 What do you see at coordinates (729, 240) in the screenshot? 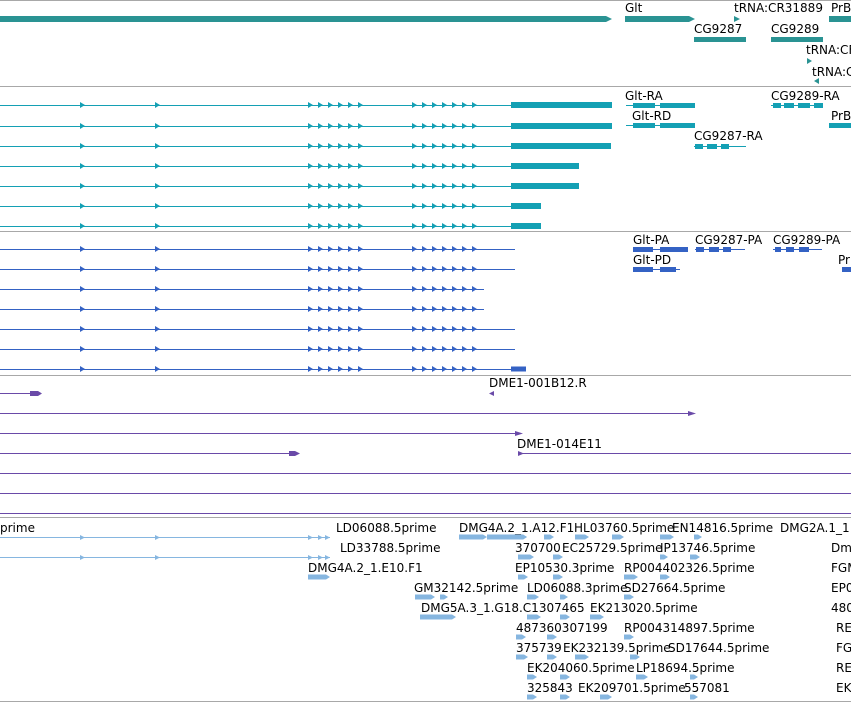
I see `protein-label-cg9287-pa: CG9287-PA` at bounding box center [729, 240].